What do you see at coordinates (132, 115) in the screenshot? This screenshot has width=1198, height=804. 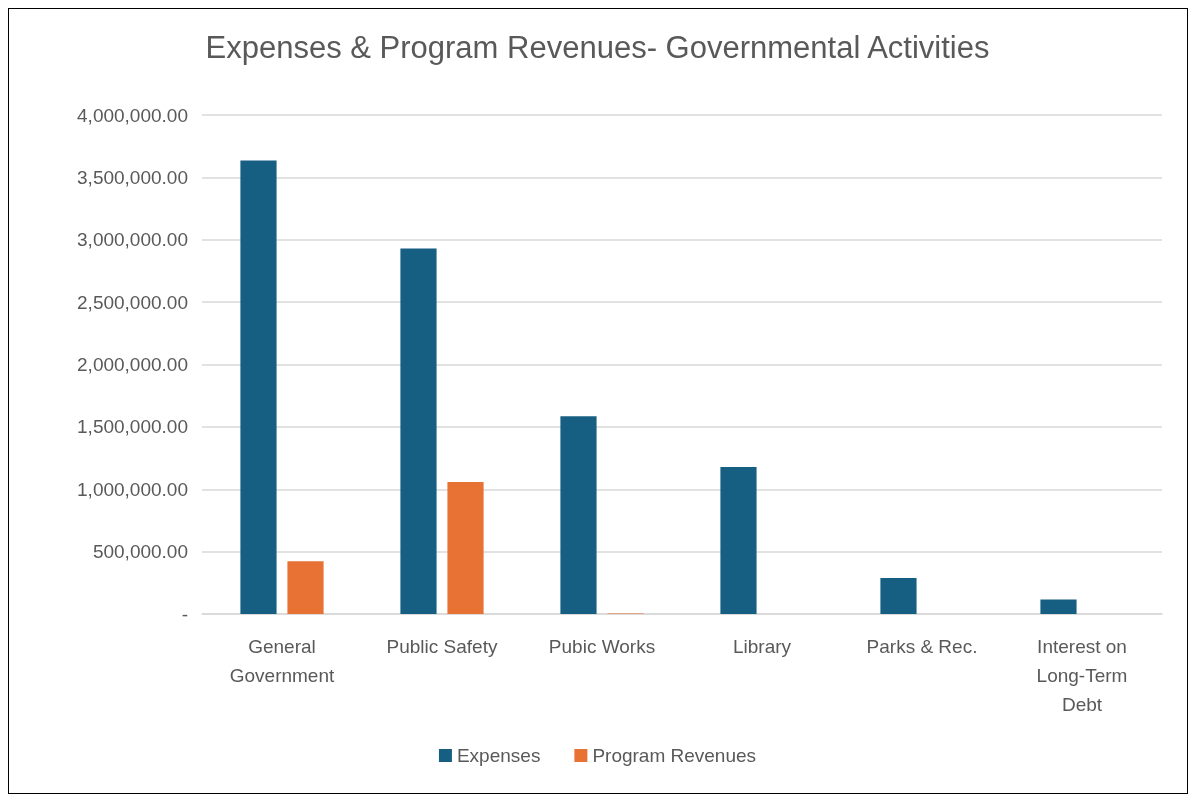 I see `y-tick-label: 4,000,000.00` at bounding box center [132, 115].